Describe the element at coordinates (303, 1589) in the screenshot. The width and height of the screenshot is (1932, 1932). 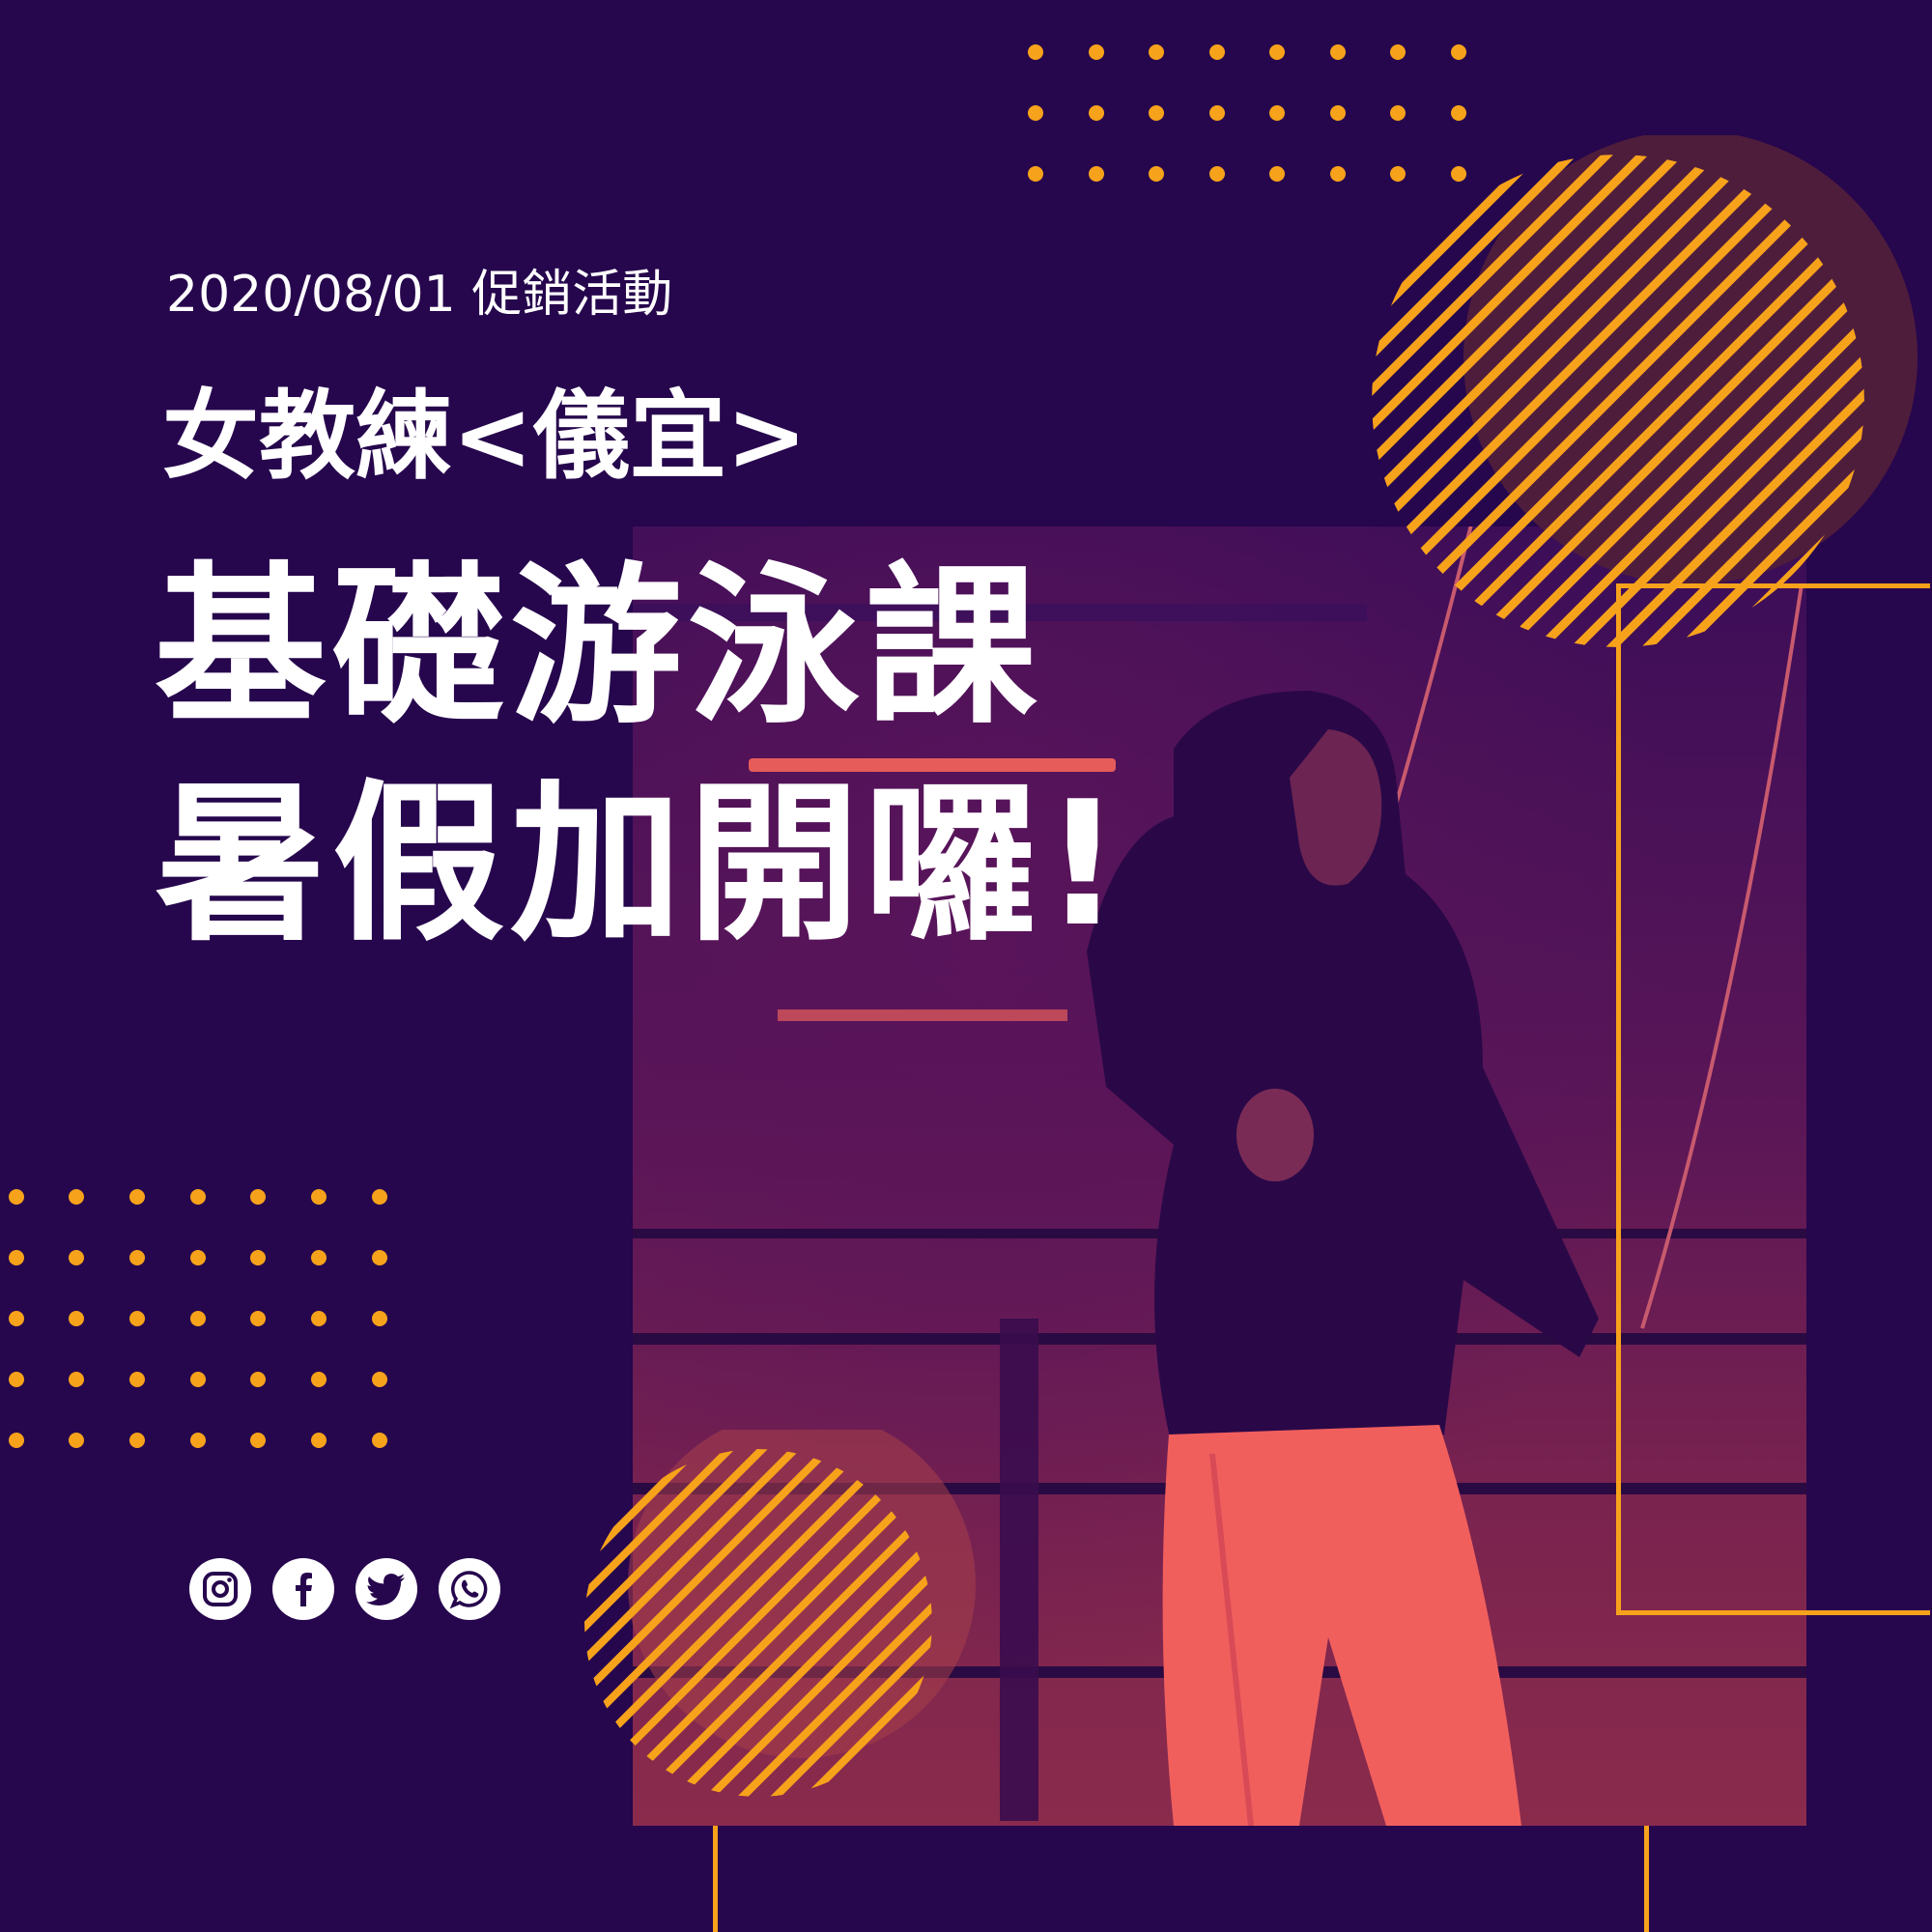
I see `facebook-icon` at that location.